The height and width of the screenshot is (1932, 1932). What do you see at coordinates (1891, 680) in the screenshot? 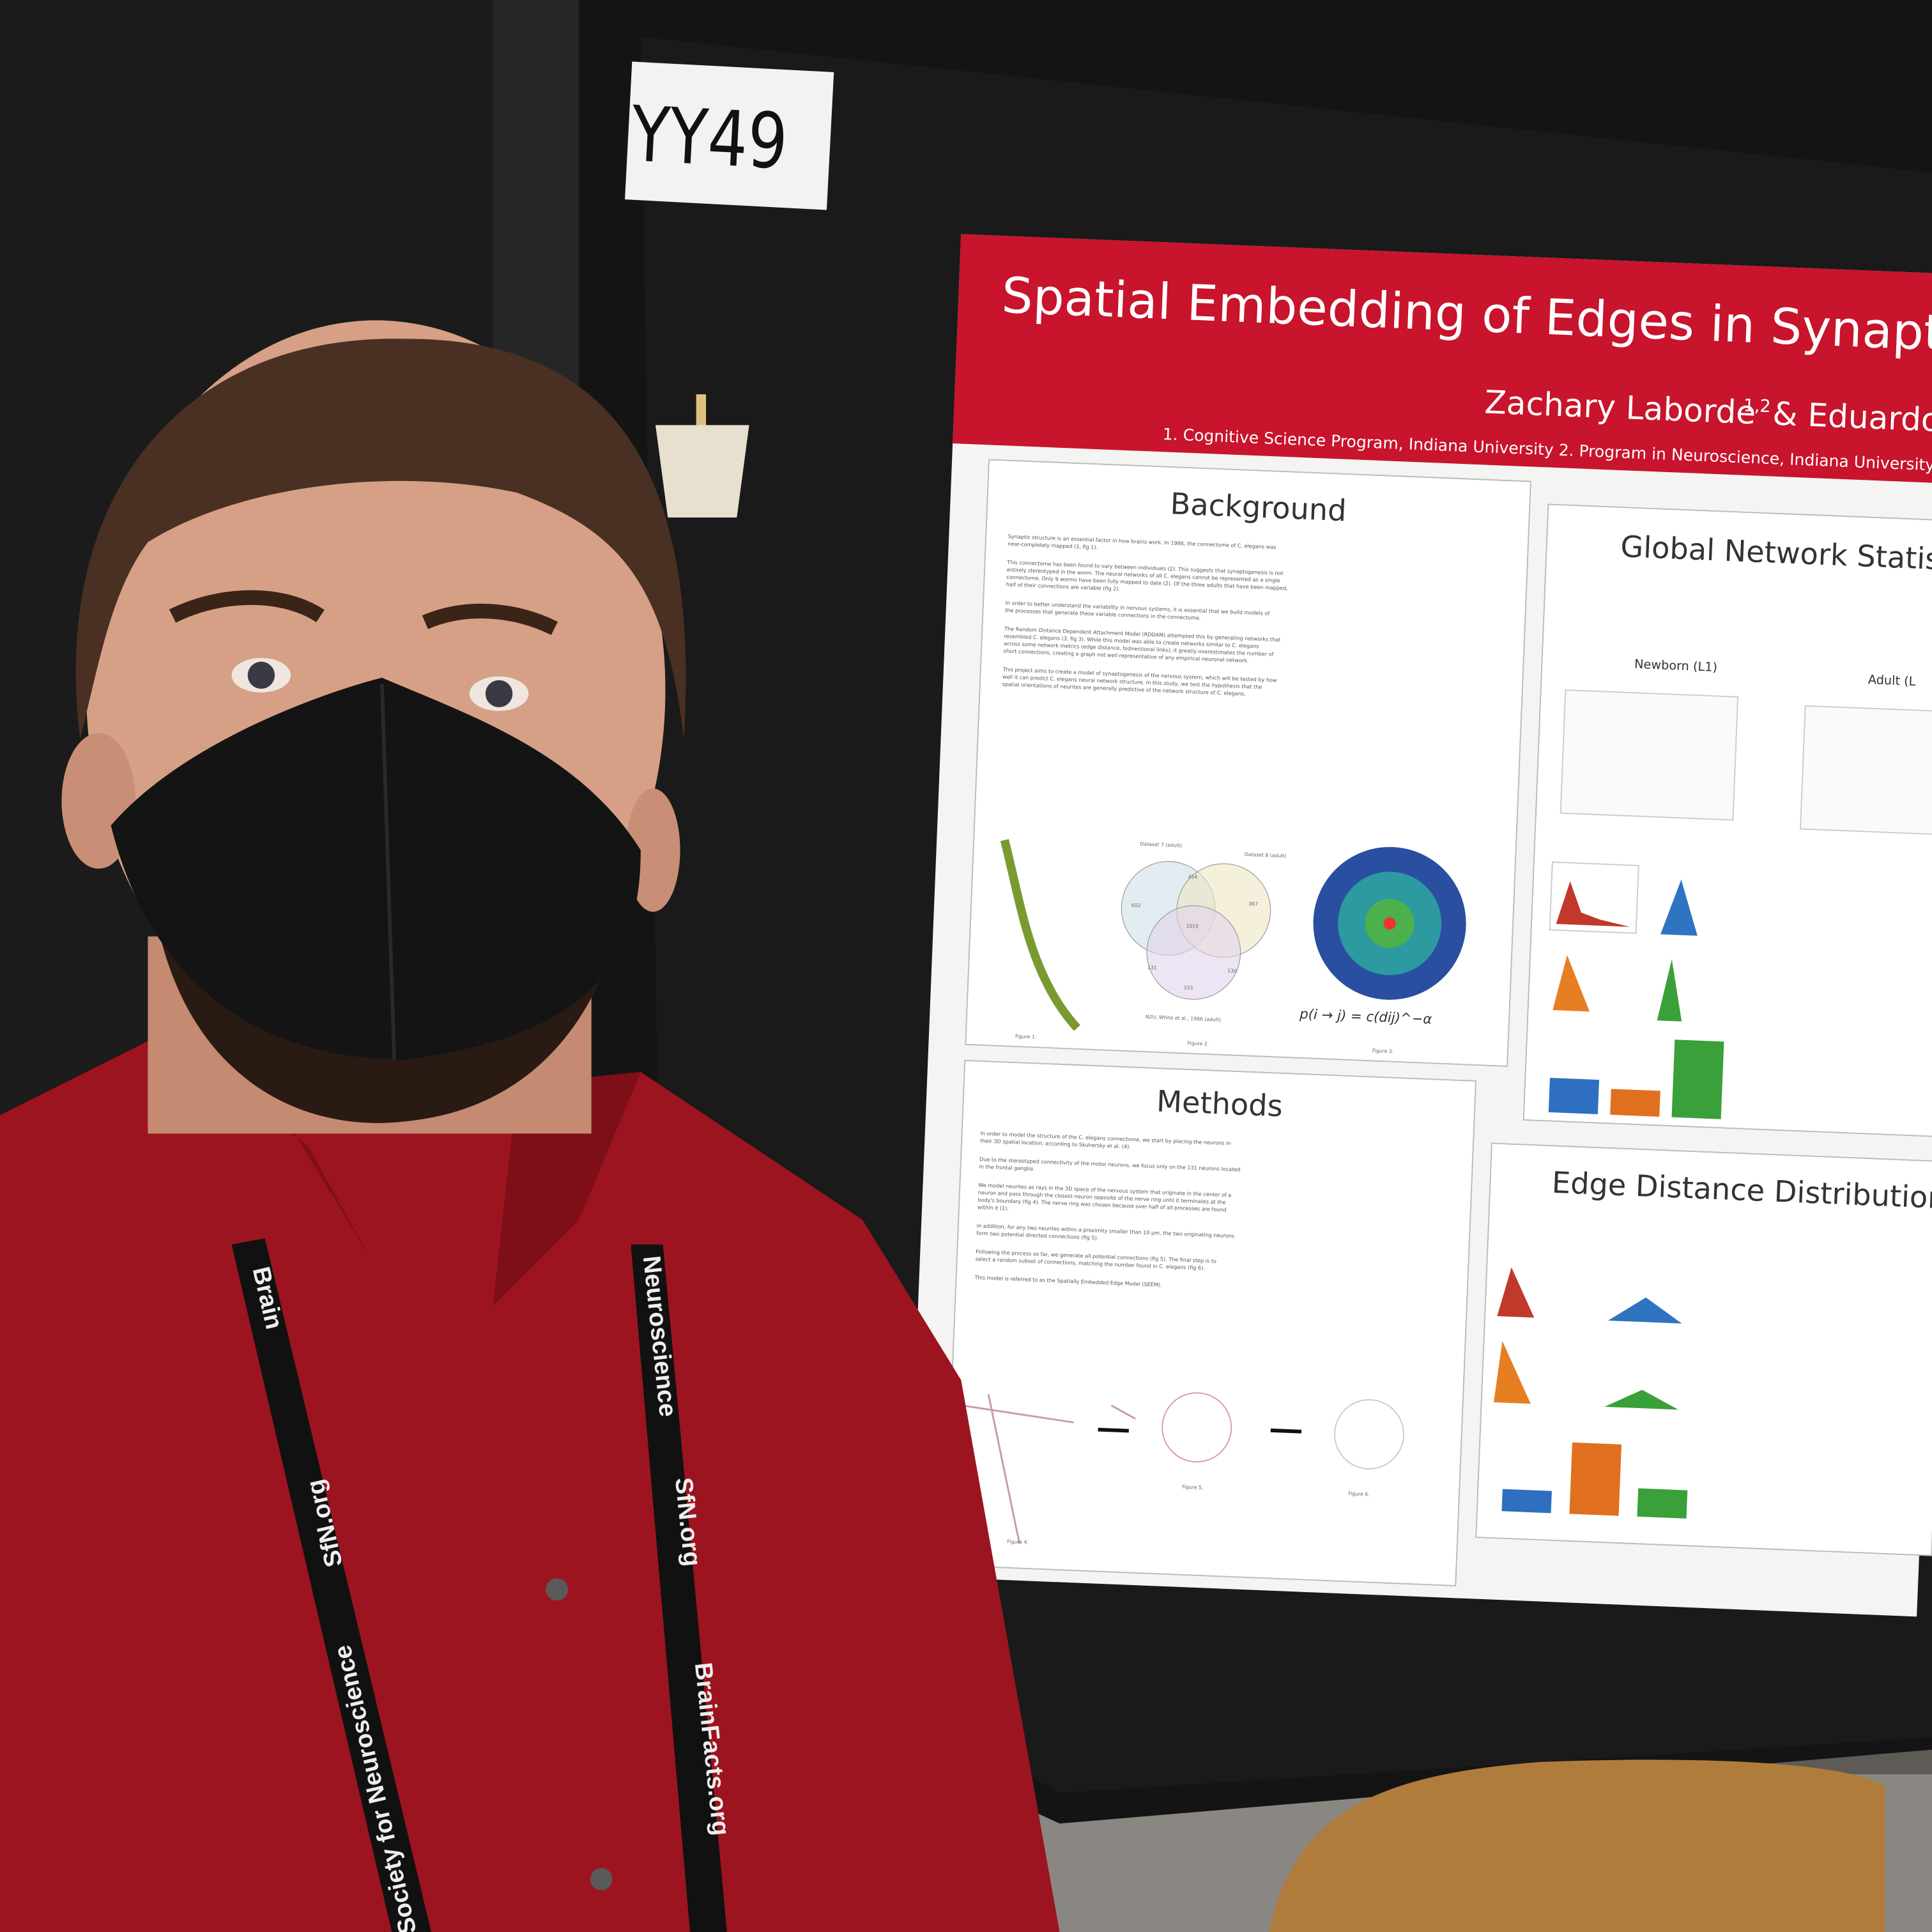
I see `panel-title: Adult (L` at bounding box center [1891, 680].